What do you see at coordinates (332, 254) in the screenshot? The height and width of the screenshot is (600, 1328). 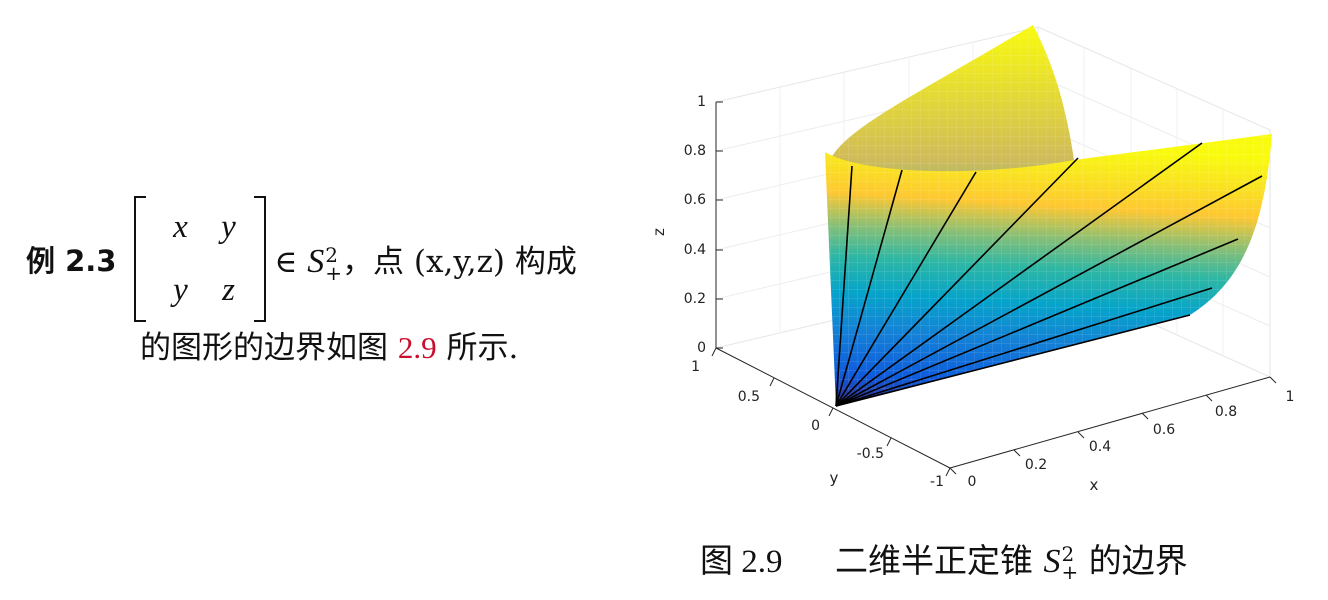 I see `set-superscript: 2` at bounding box center [332, 254].